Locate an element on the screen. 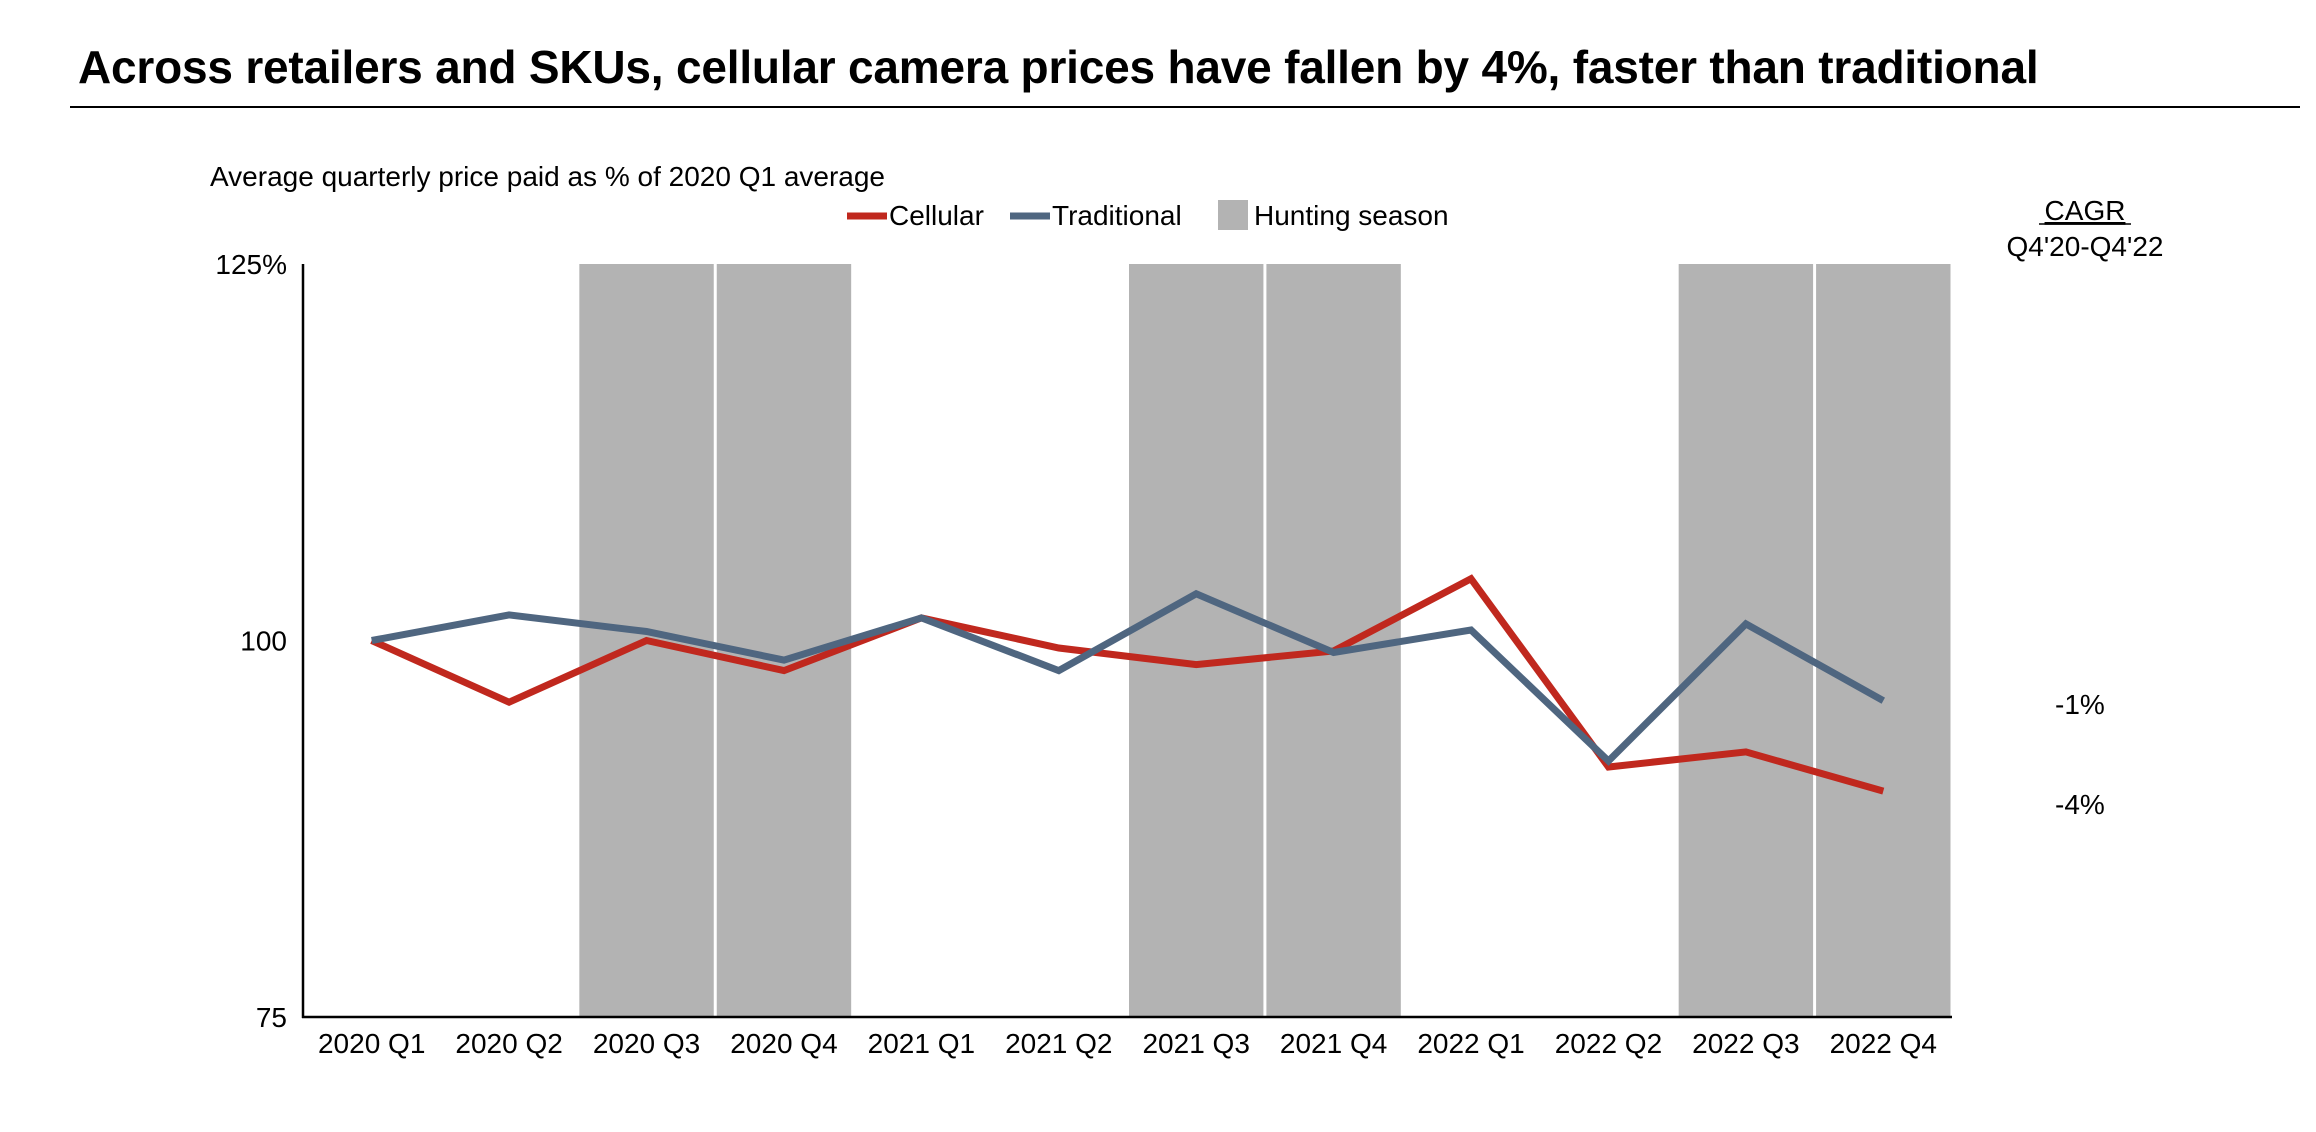  cagr-period: Q4'20-Q4'22 is located at coordinates (2084, 246).